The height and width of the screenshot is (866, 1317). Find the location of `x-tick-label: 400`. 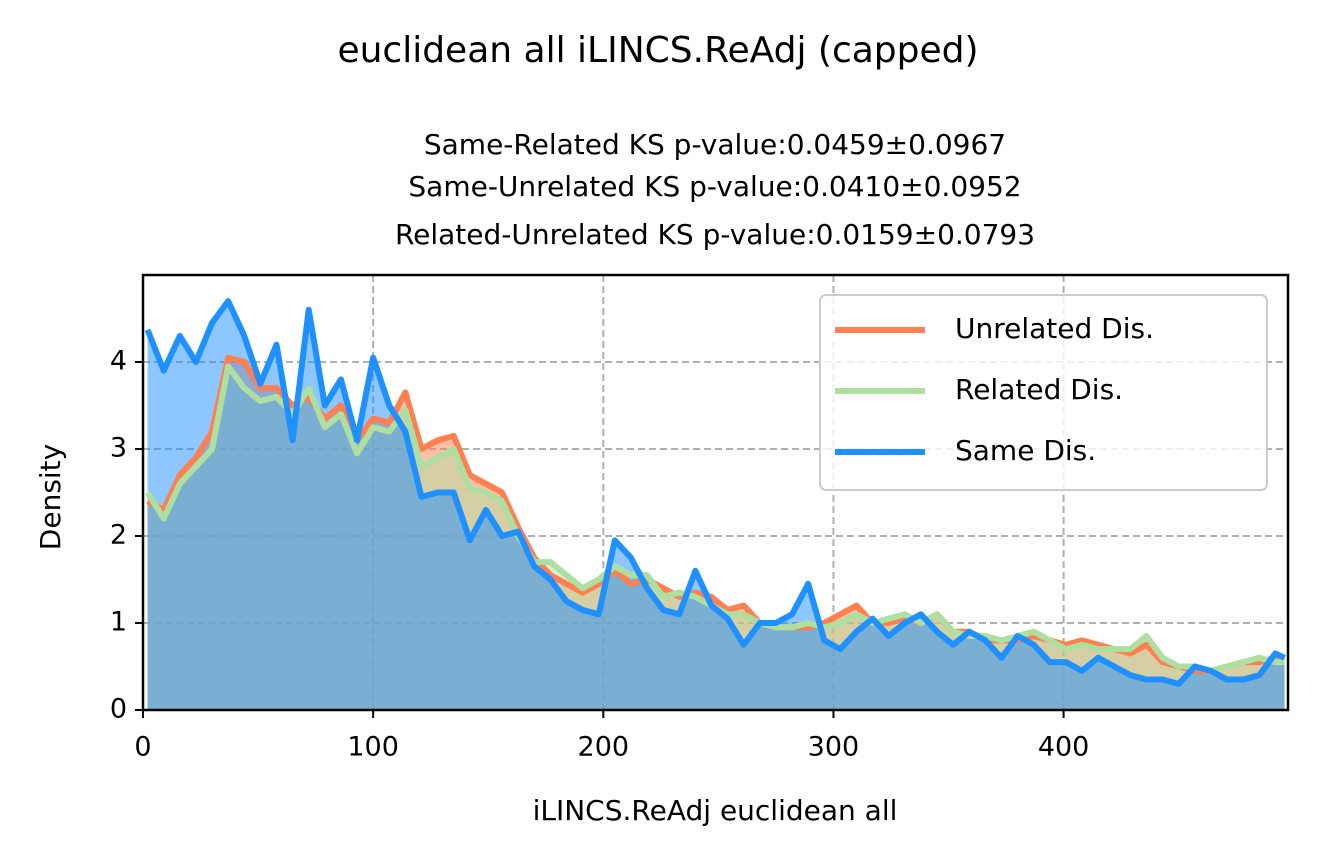

x-tick-label: 400 is located at coordinates (1064, 747).